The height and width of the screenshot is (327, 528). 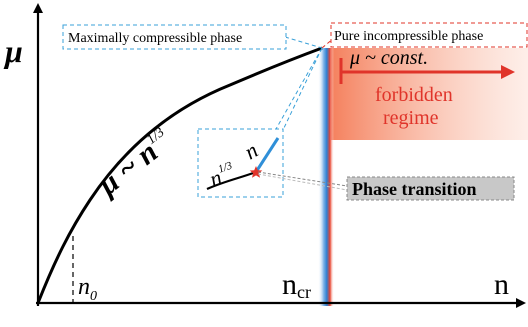 I want to click on phase-transition-label: Phase transition, so click(x=414, y=189).